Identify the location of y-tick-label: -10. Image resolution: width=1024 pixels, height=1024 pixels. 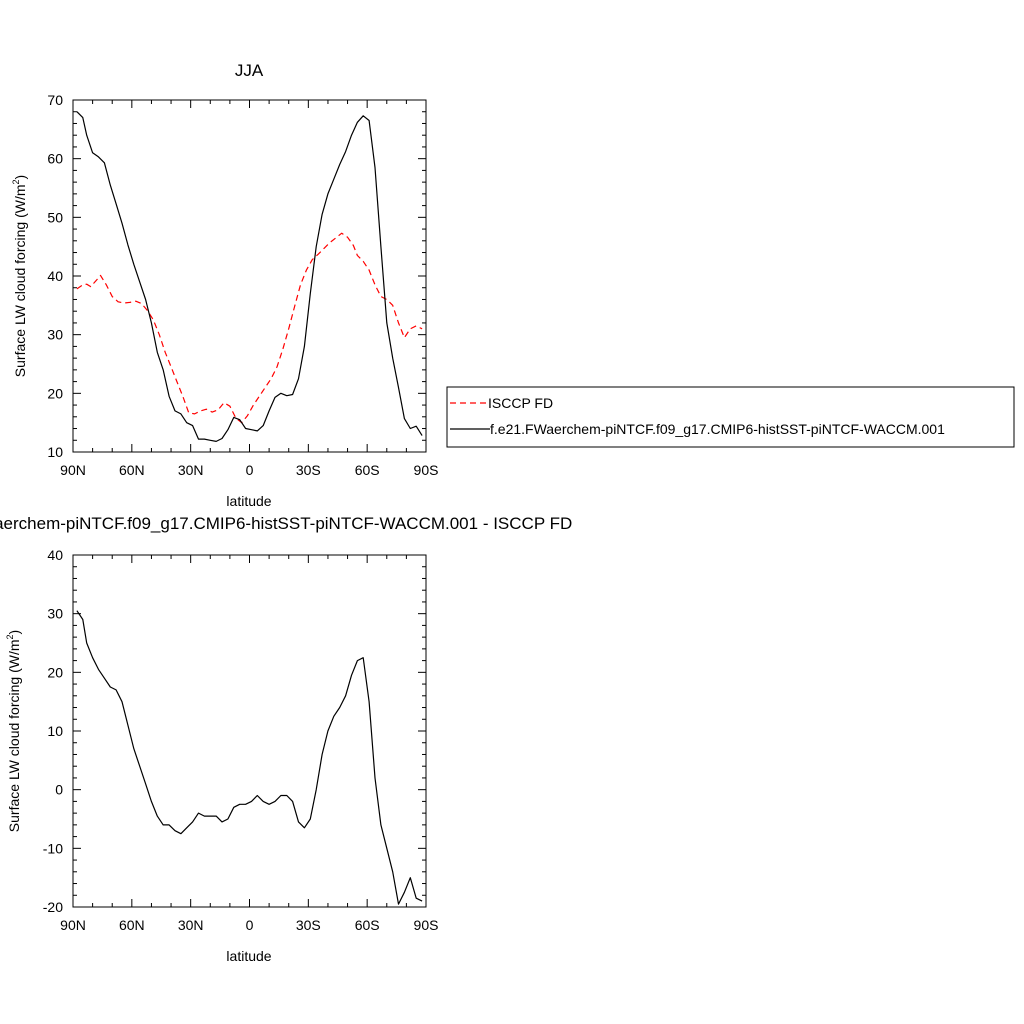
(53, 848).